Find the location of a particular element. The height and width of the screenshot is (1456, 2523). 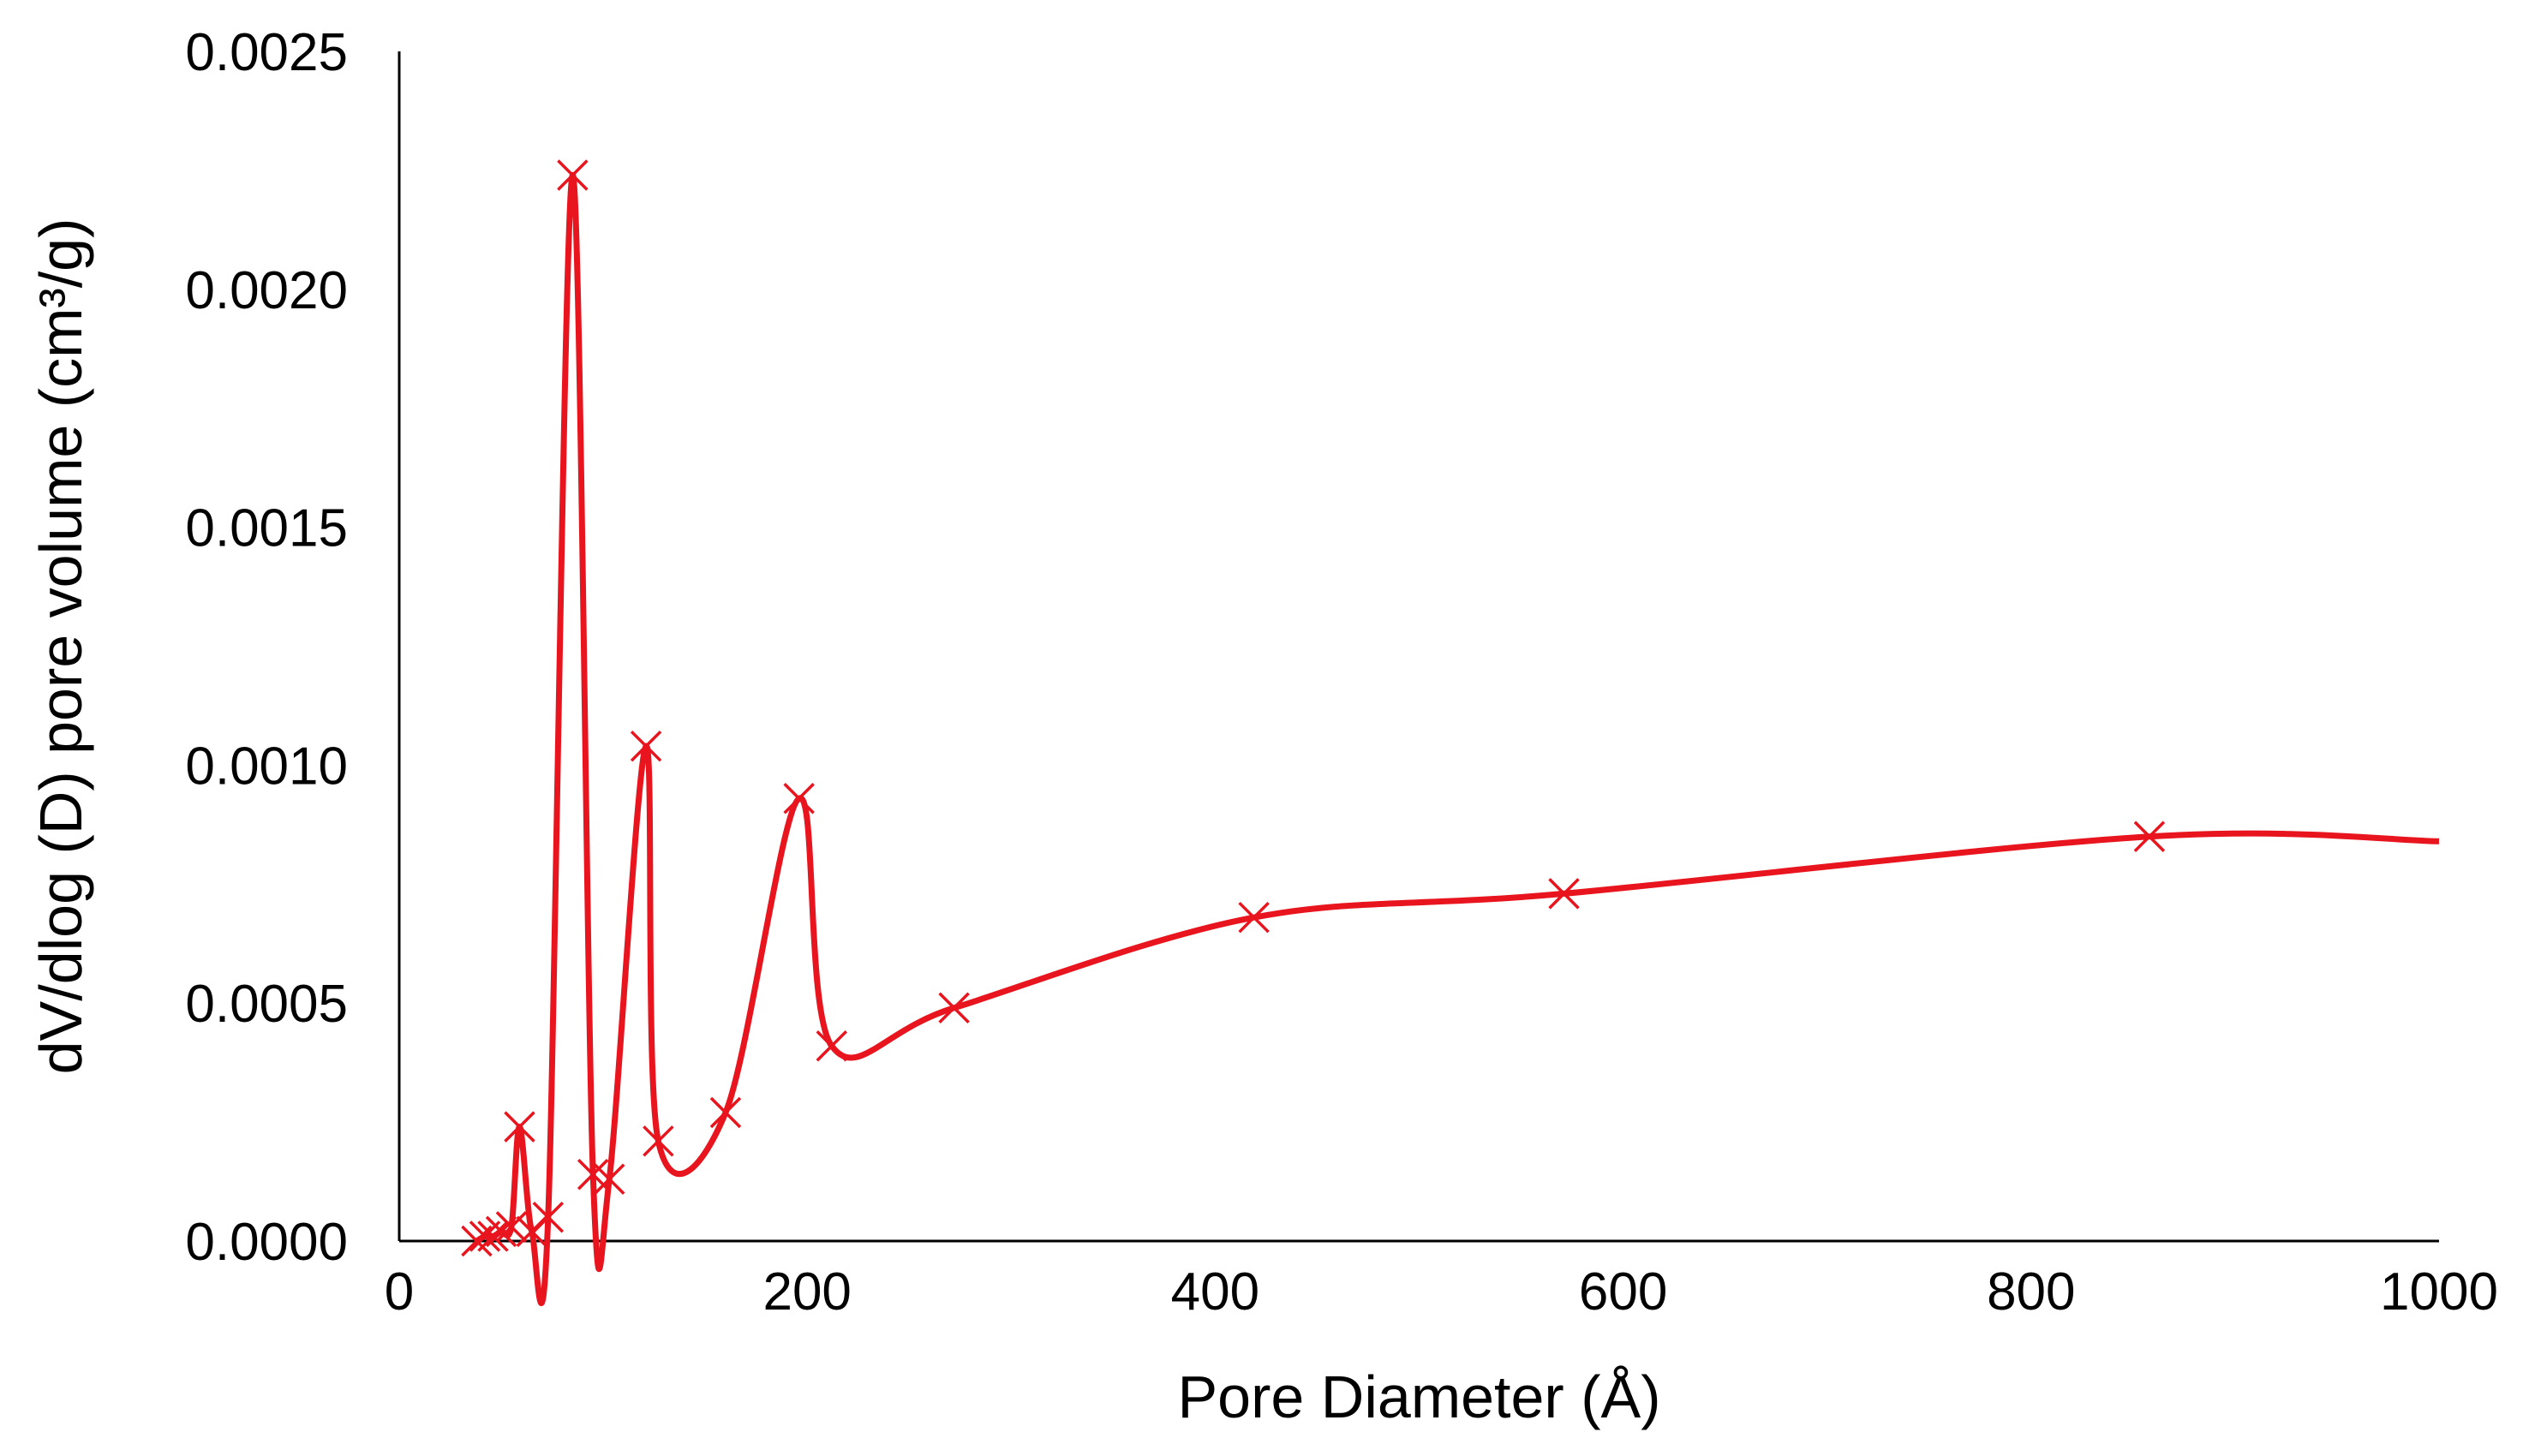

y-tick-label: 0.0020 is located at coordinates (266, 290).